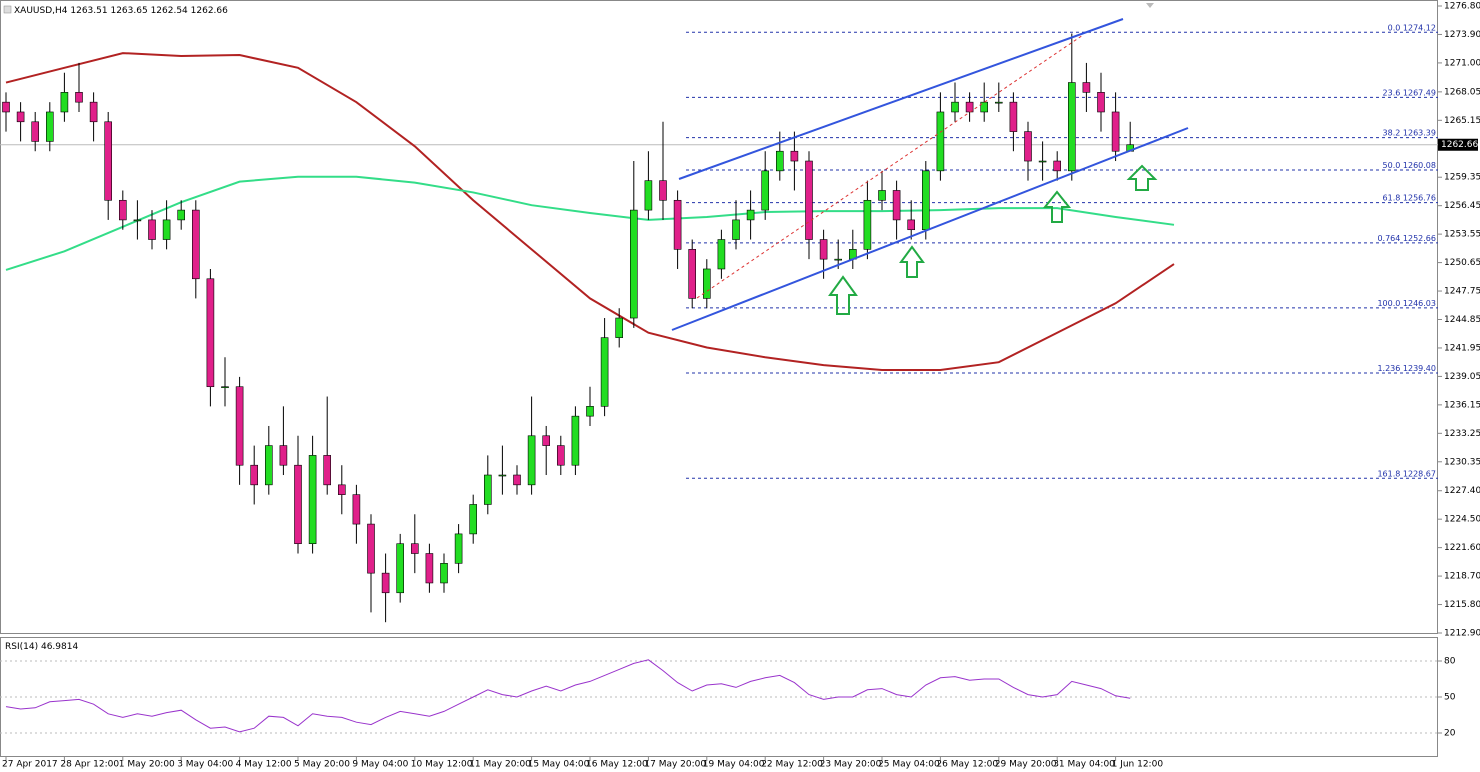  I want to click on x-tick-label: 15 May 04:00, so click(559, 765).